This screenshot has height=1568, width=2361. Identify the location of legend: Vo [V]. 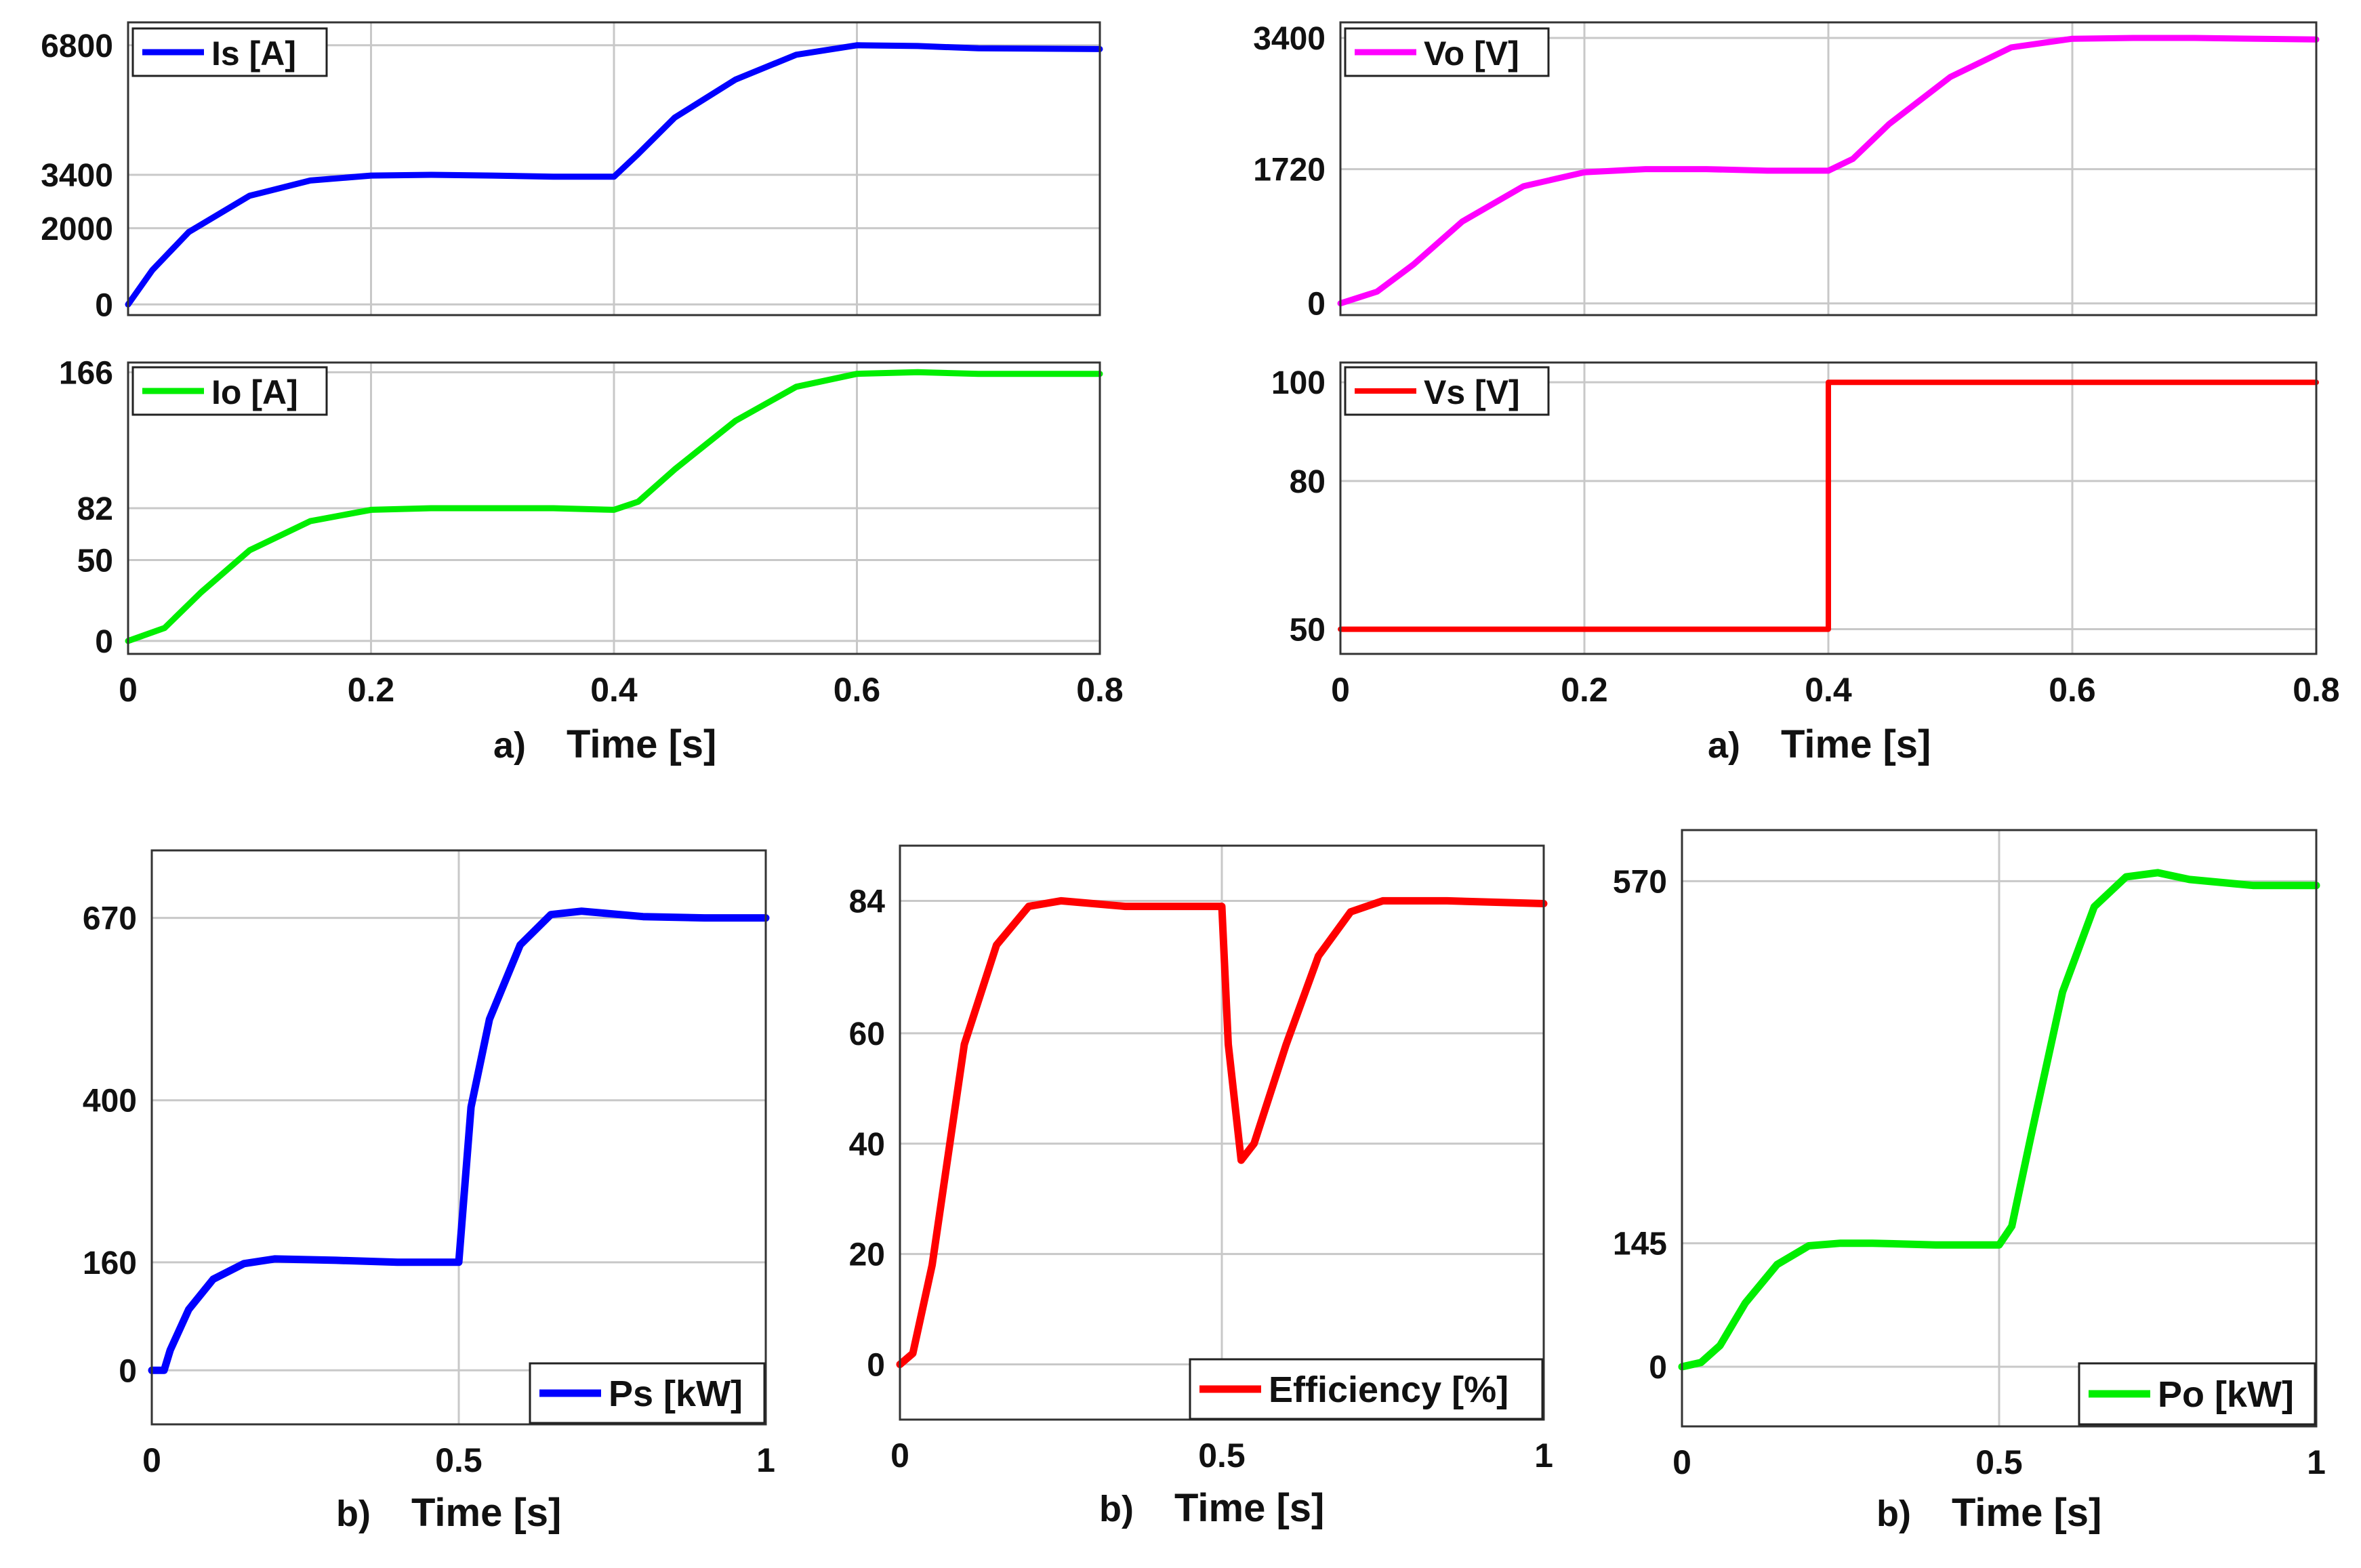
(1447, 52).